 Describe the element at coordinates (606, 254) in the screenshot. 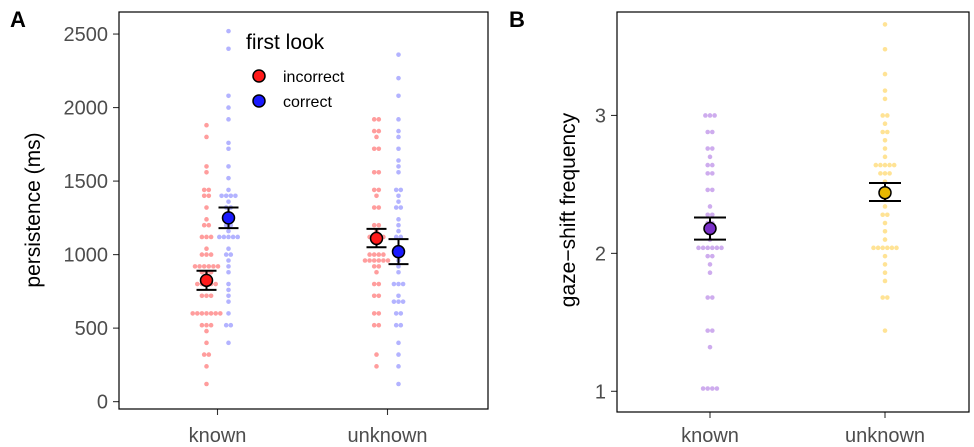

I see `panel-b-y-axis: 1 2 3` at that location.